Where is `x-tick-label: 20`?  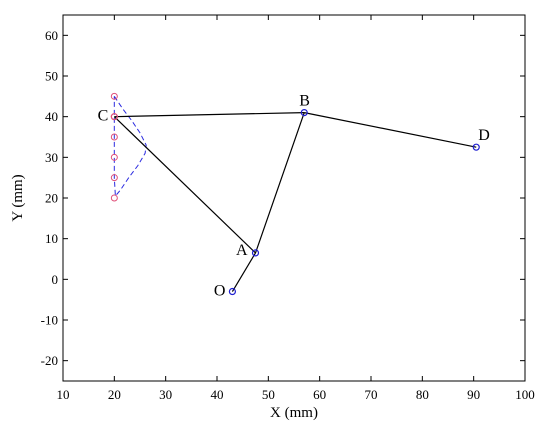 x-tick-label: 20 is located at coordinates (114, 394).